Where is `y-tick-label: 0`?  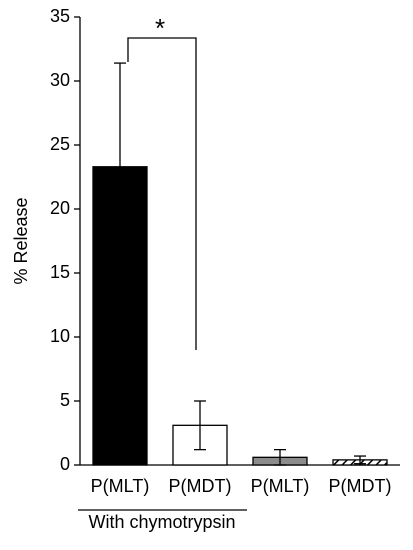 y-tick-label: 0 is located at coordinates (65, 464).